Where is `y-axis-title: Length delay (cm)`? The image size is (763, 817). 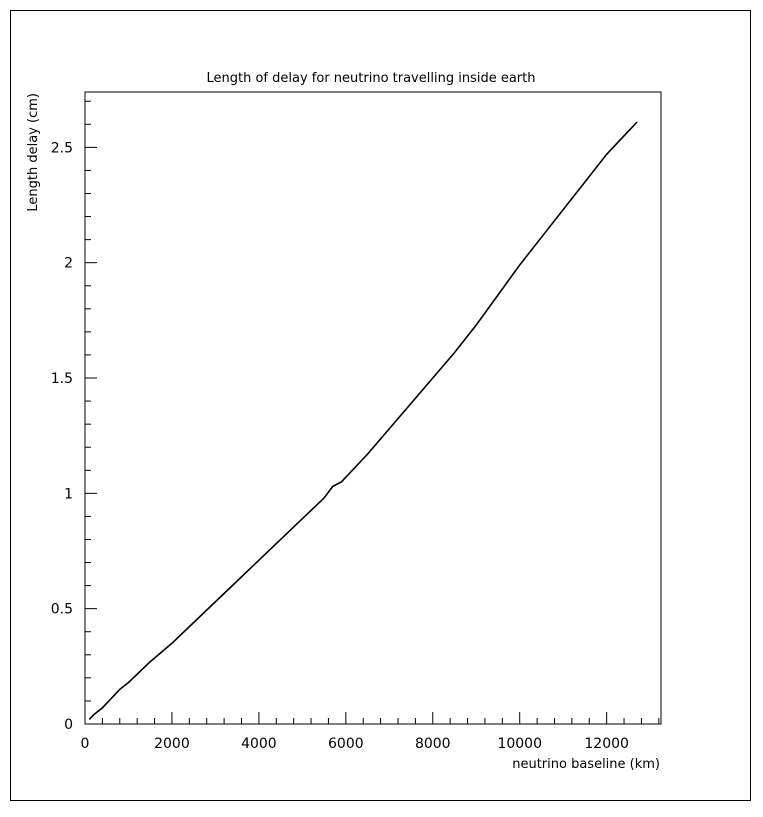 y-axis-title: Length delay (cm) is located at coordinates (33, 152).